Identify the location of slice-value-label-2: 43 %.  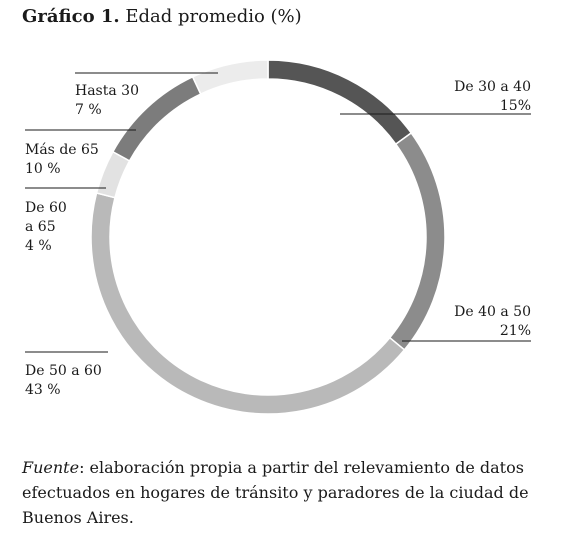
(43, 390).